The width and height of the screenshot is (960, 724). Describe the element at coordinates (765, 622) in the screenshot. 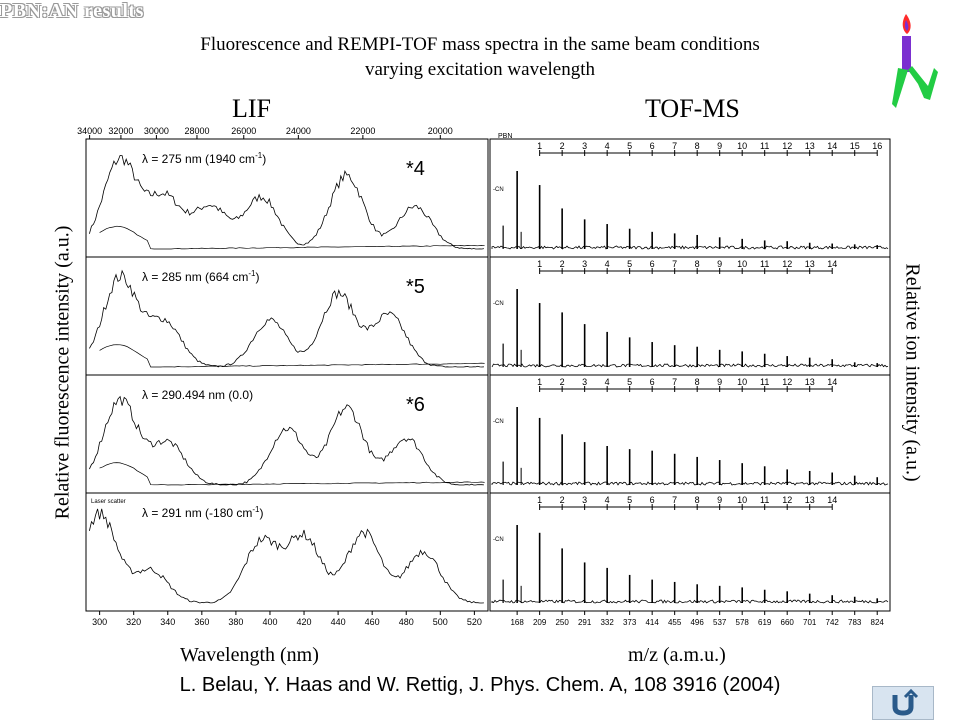

I see `tof-x-tick-label: 619` at that location.